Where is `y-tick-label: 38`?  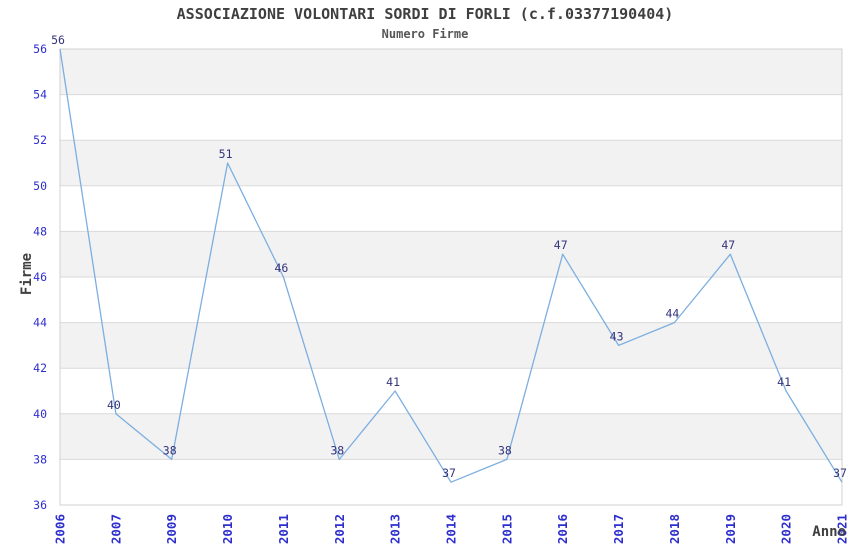 y-tick-label: 38 is located at coordinates (40, 459).